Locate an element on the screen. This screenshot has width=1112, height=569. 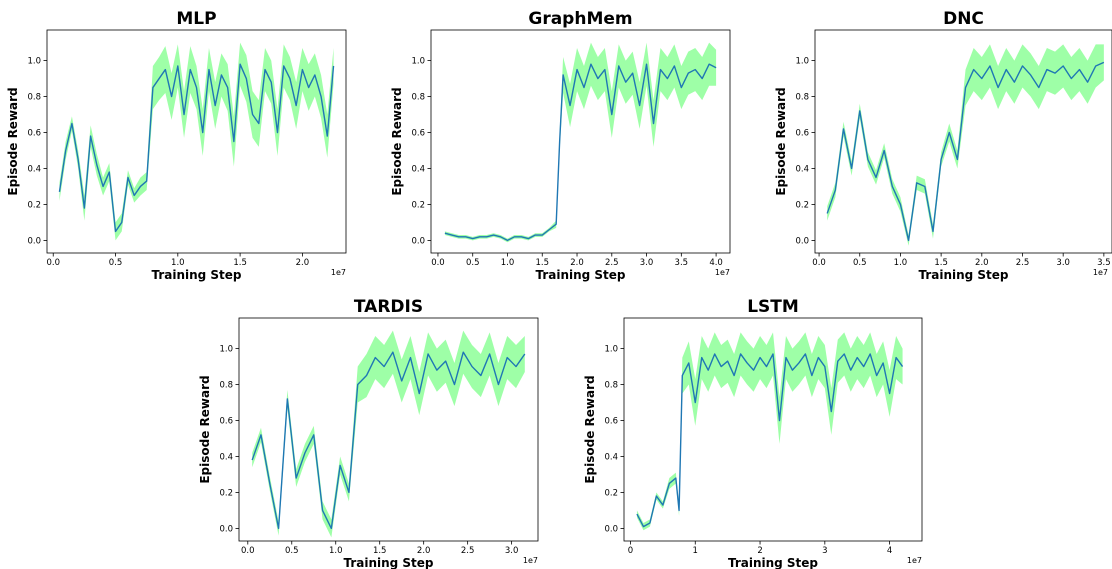
x-tick-label: 4.0 is located at coordinates (716, 263).